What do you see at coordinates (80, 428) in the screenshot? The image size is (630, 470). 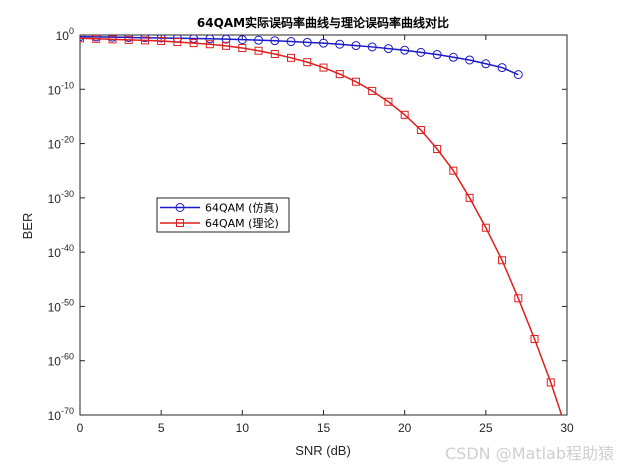 I see `x-tick-label: 0` at bounding box center [80, 428].